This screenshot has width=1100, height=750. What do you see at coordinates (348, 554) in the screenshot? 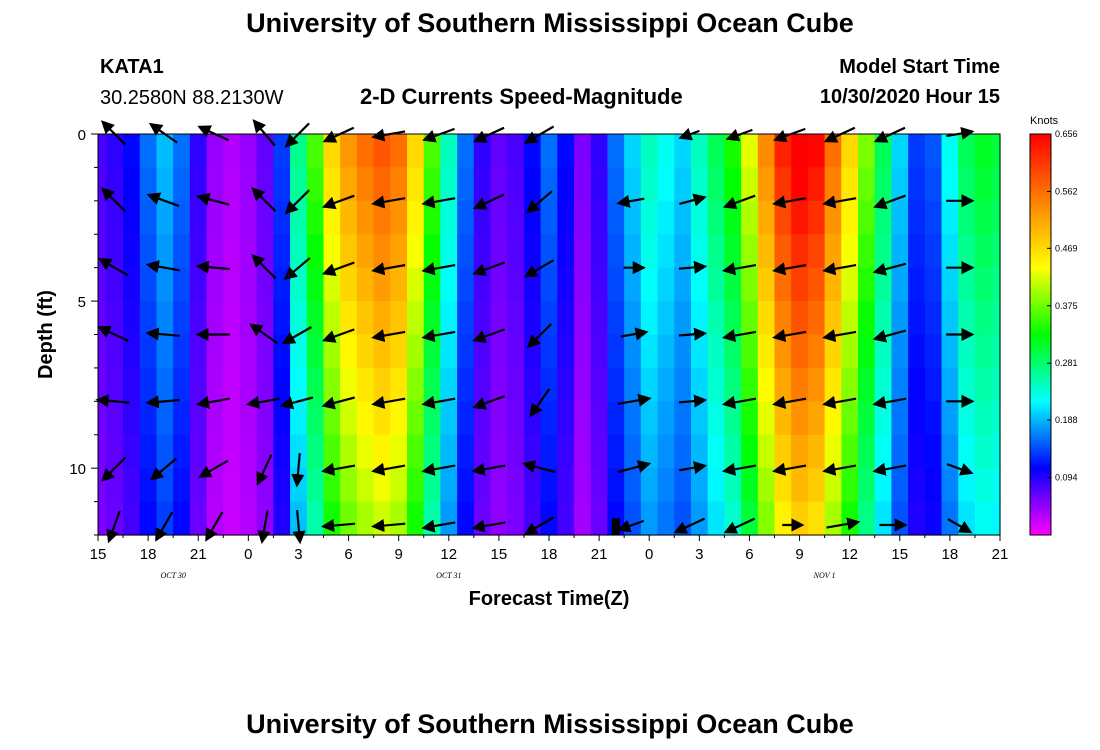
I see `x-tick-label: 6` at bounding box center [348, 554].